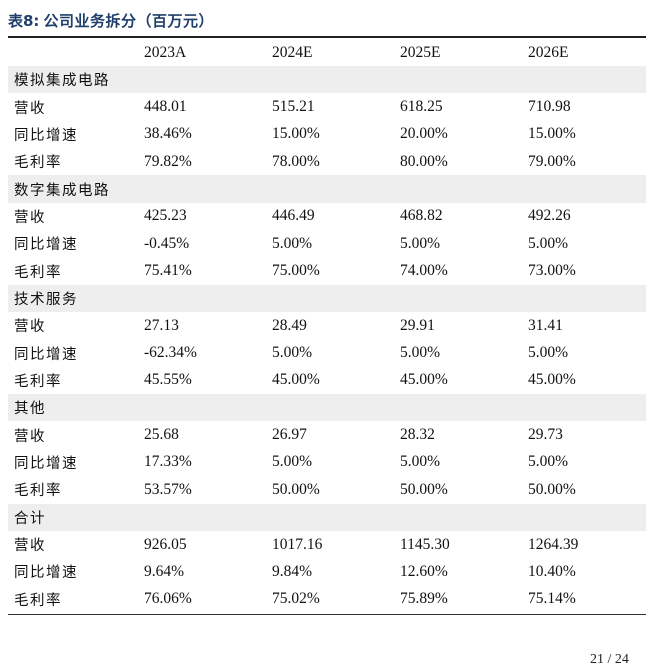  I want to click on value-cell: 75.14%, so click(552, 599).